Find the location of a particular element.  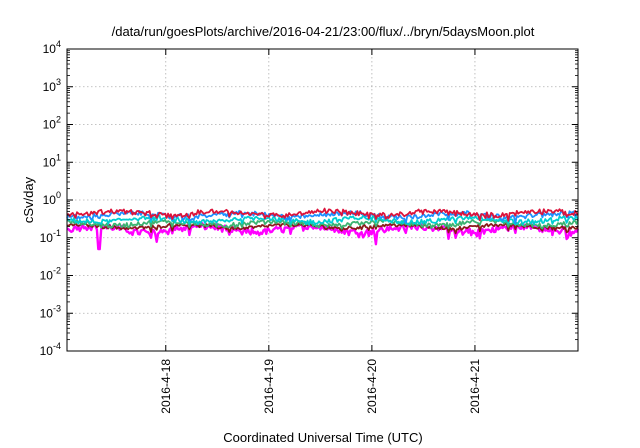

y-tick-label: 10⁻⁴ is located at coordinates (50, 349).